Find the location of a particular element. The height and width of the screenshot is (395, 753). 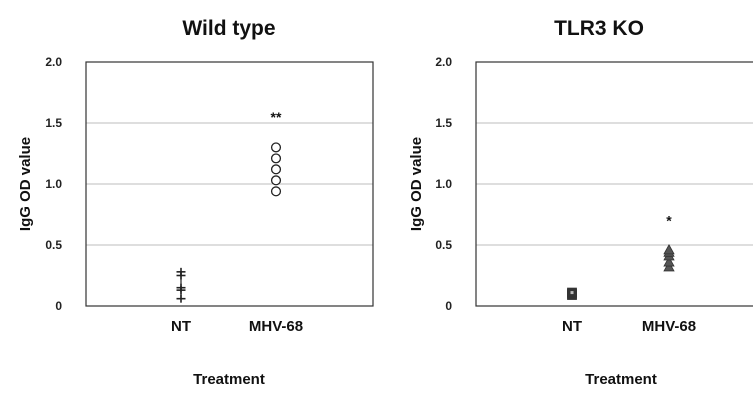

chart-title: TLR3 KO is located at coordinates (599, 28).